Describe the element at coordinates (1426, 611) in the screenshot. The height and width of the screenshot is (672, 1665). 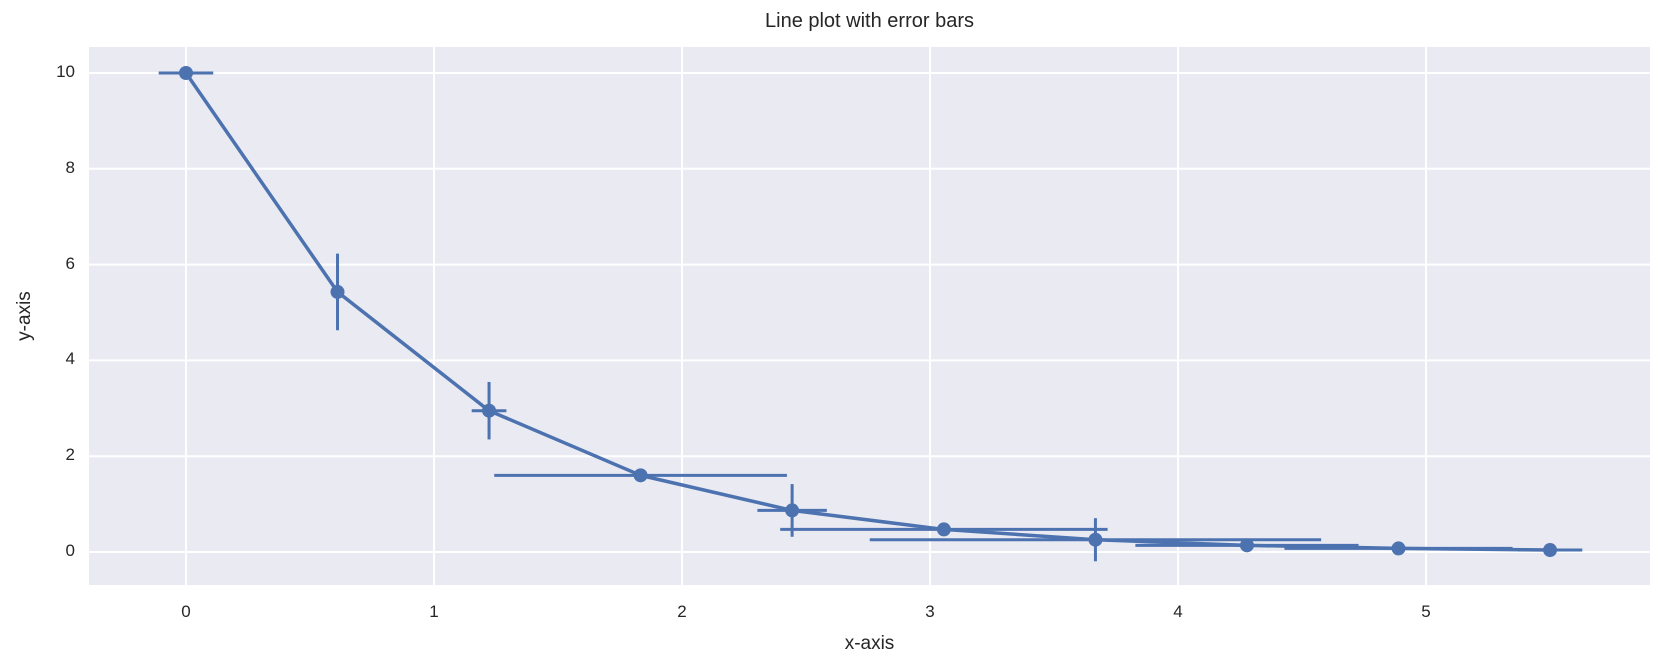
I see `x-tick-label: 5` at that location.